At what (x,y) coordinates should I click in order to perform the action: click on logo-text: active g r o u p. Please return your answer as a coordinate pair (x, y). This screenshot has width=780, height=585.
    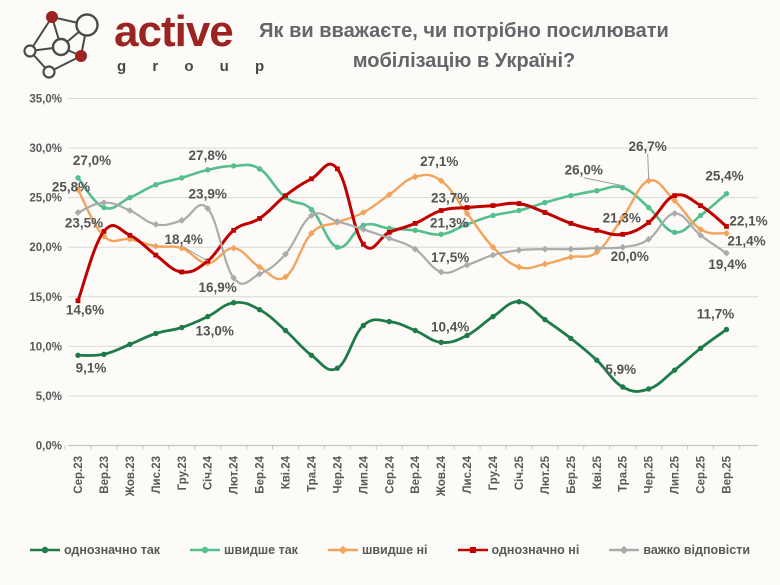
    Looking at the image, I should click on (194, 40).